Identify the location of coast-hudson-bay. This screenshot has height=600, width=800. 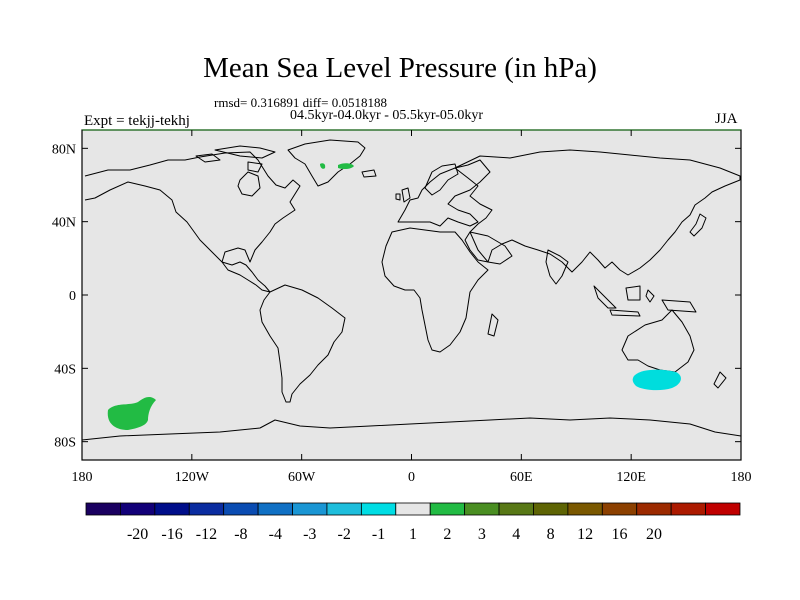
(249, 184).